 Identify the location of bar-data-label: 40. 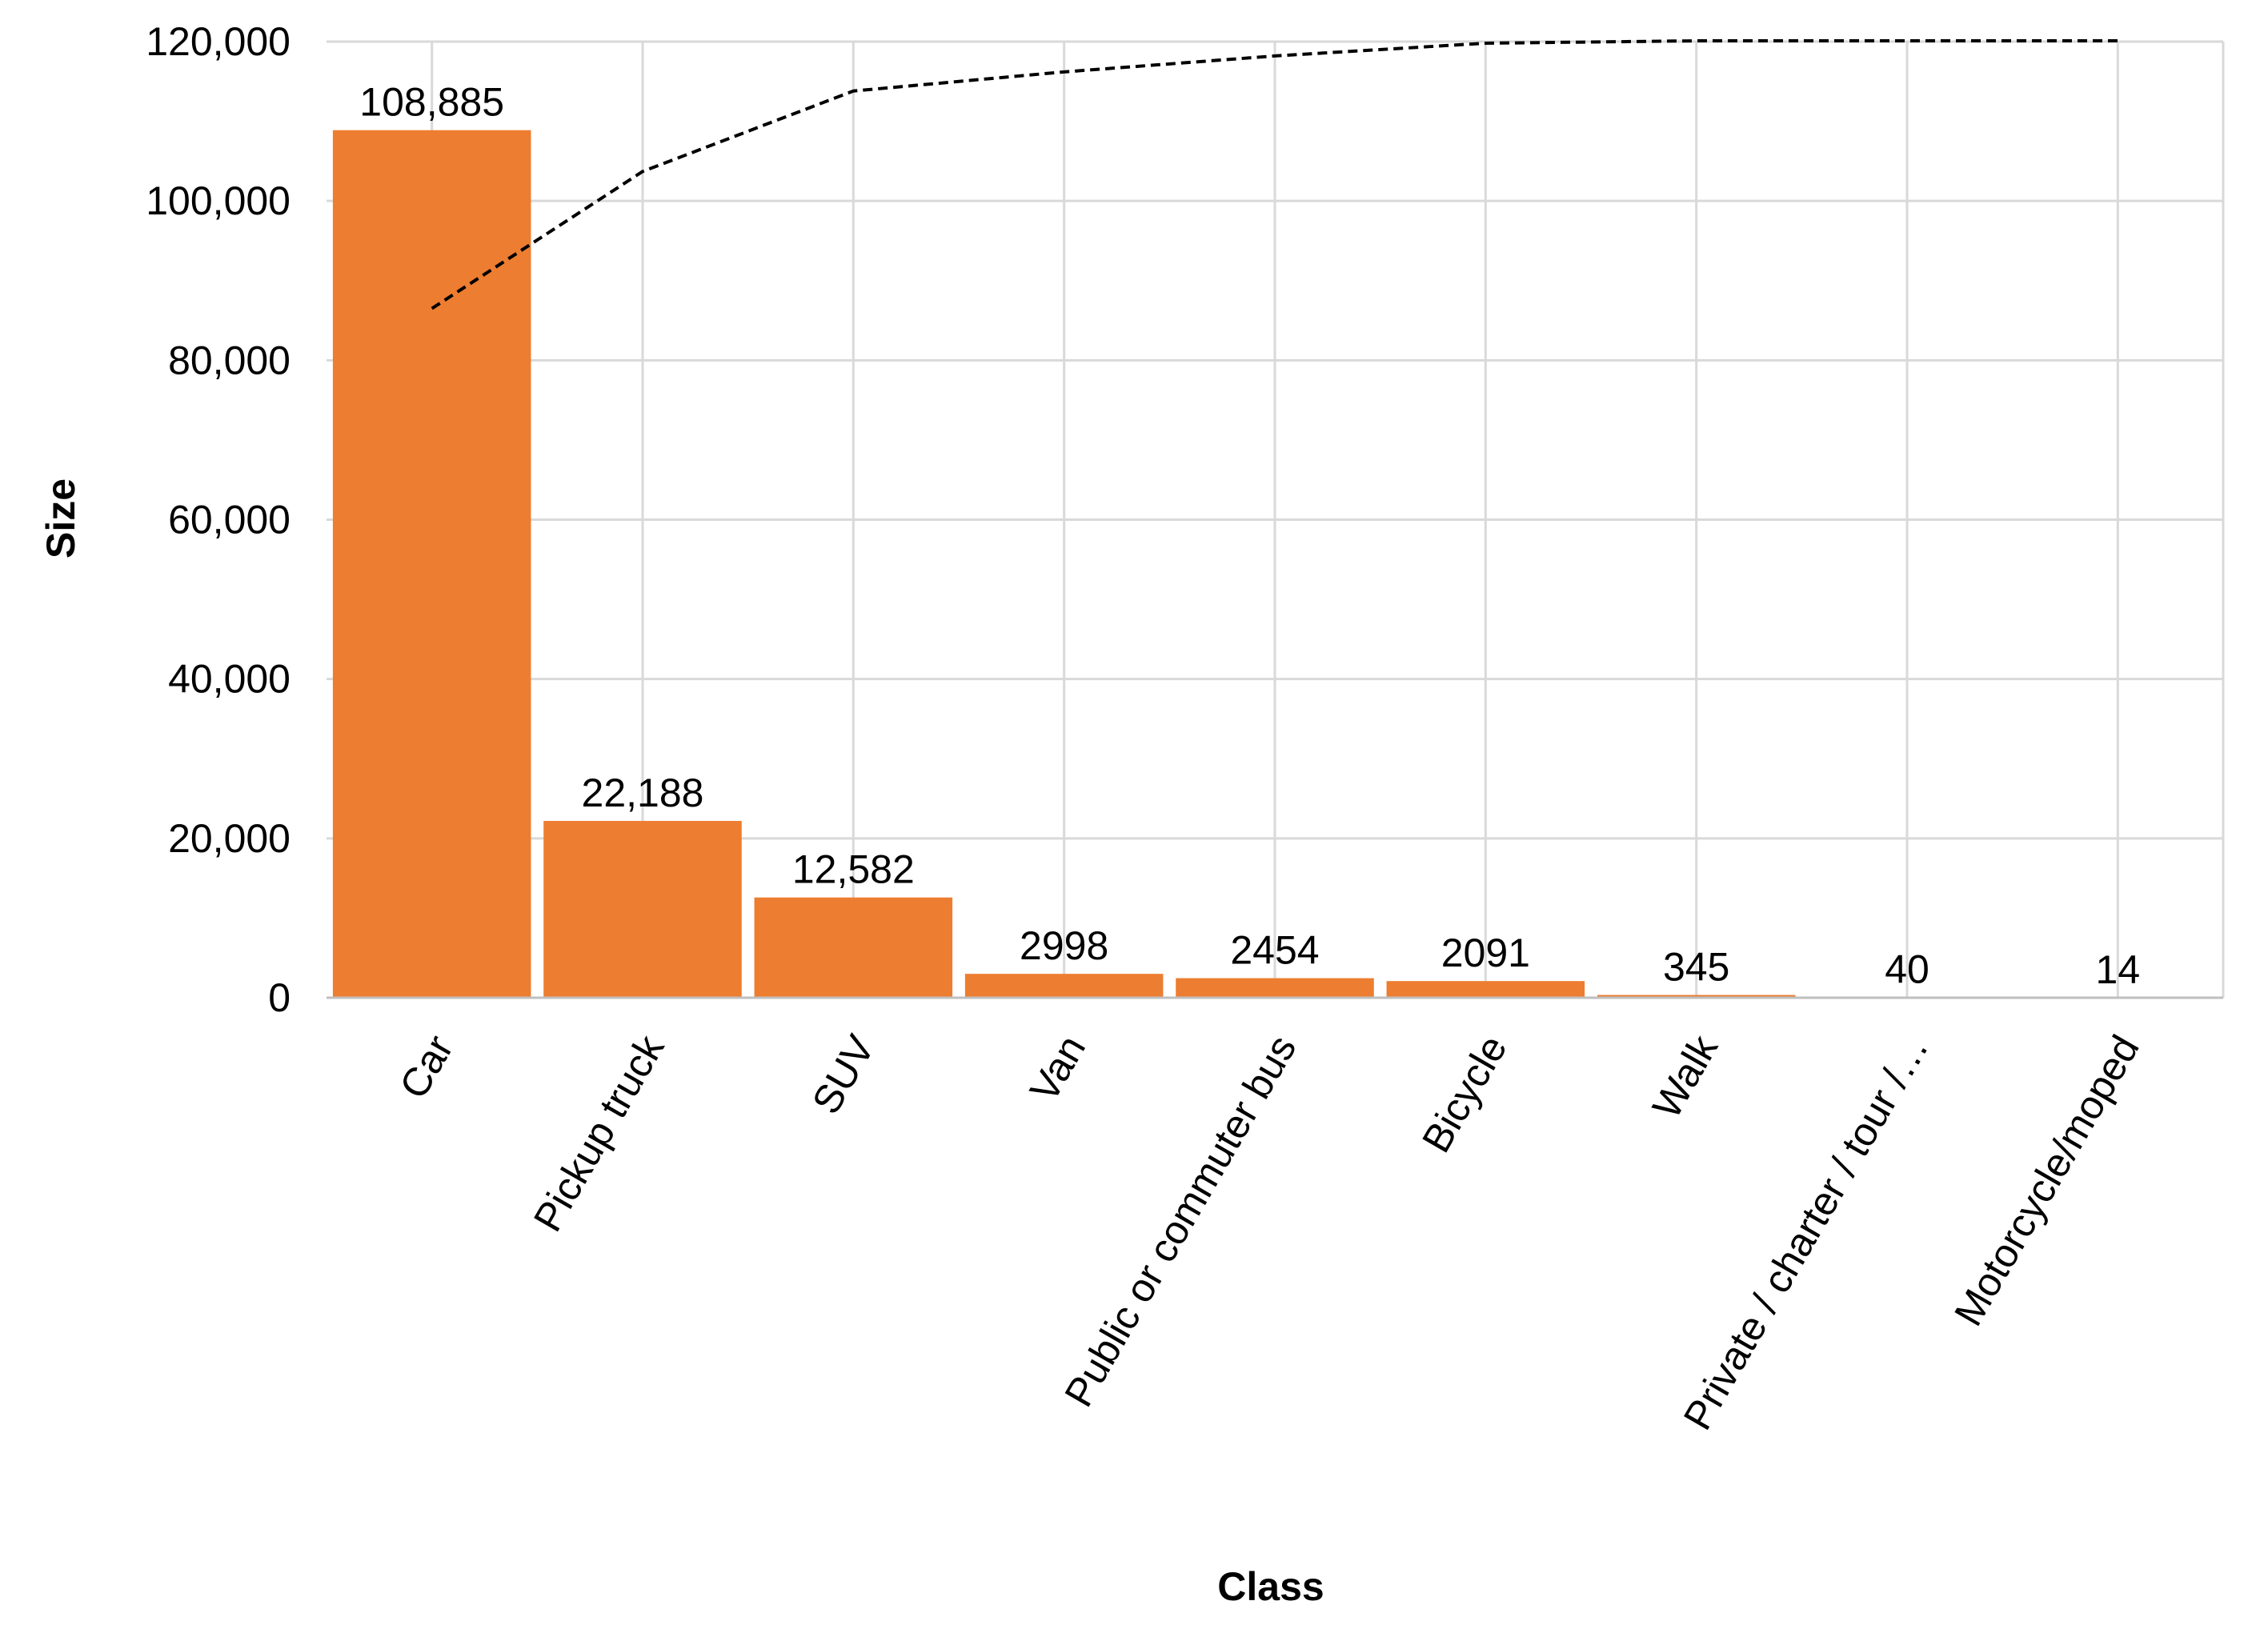
(1907, 969).